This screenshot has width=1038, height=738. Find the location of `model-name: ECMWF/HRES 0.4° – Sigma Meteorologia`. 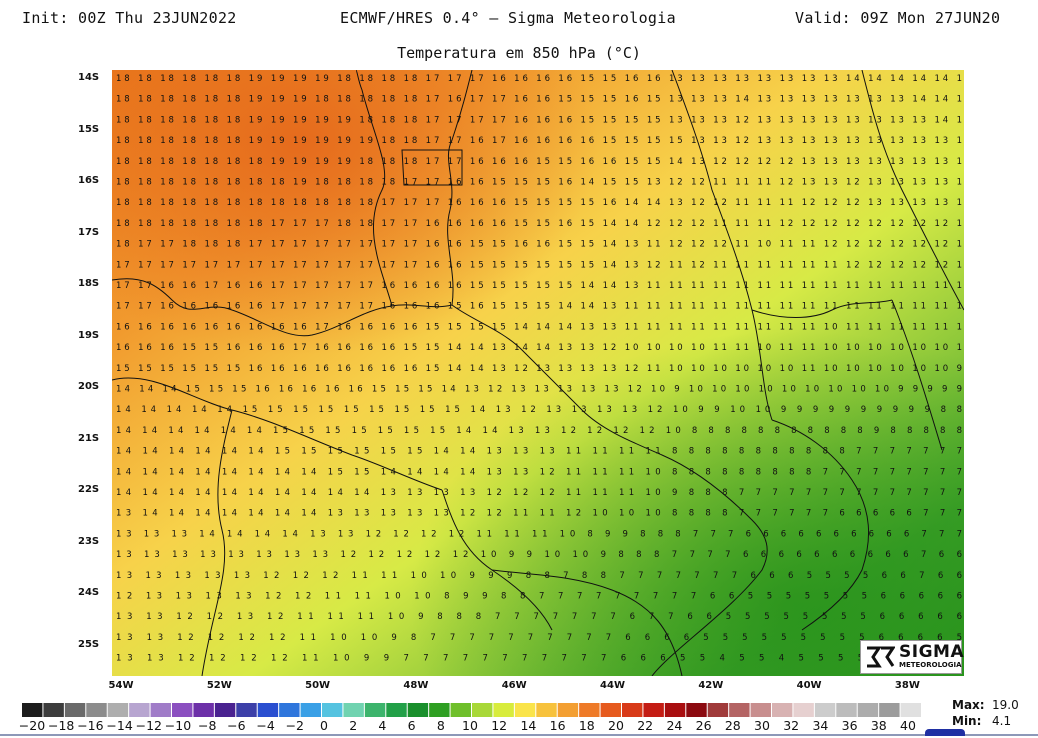

model-name: ECMWF/HRES 0.4° – Sigma Meteorologia is located at coordinates (508, 18).